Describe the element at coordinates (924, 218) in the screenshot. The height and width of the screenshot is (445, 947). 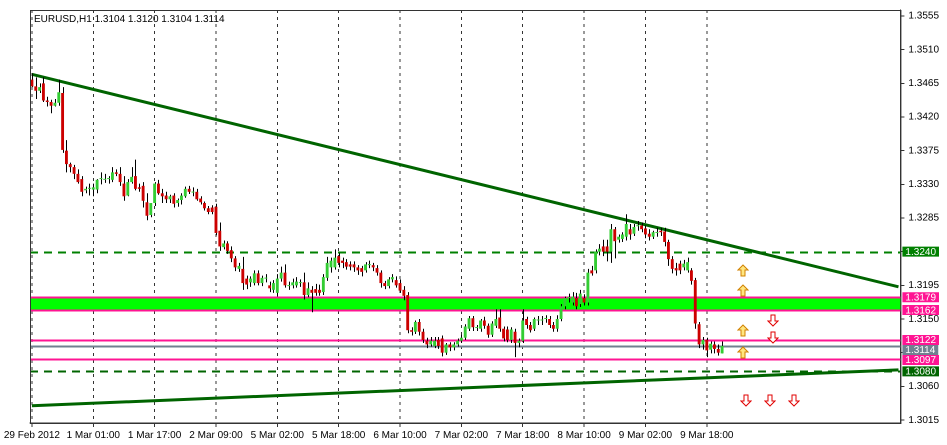
I see `y-tick-label: 1.3285` at that location.